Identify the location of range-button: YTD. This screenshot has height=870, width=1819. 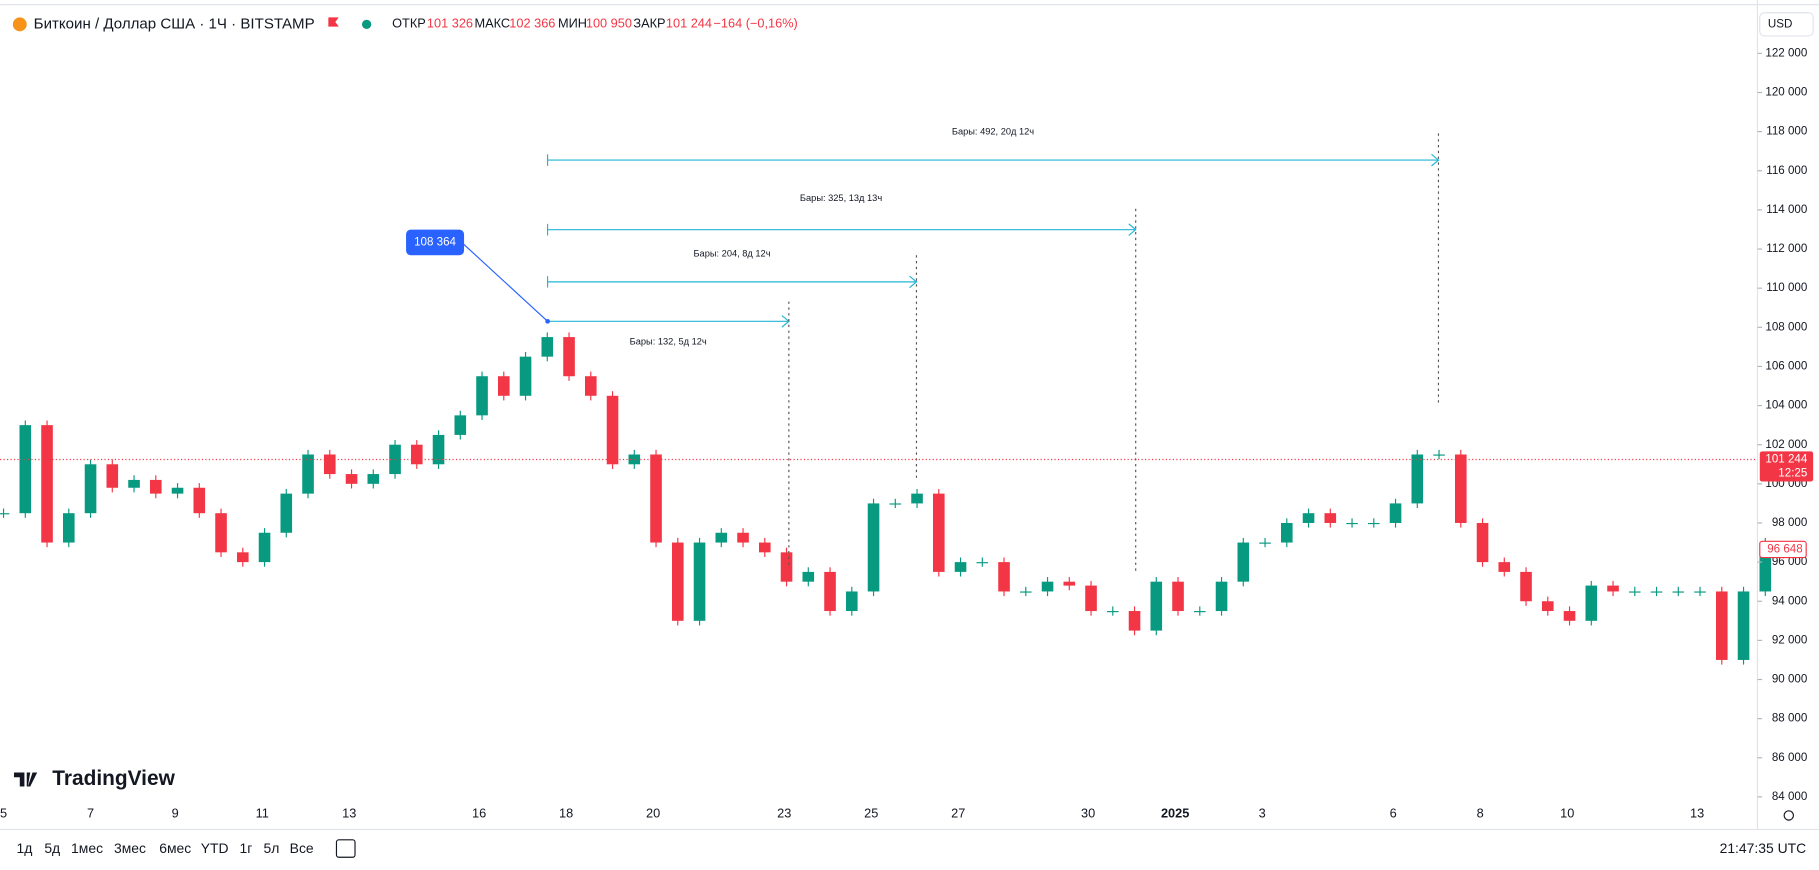
(215, 848).